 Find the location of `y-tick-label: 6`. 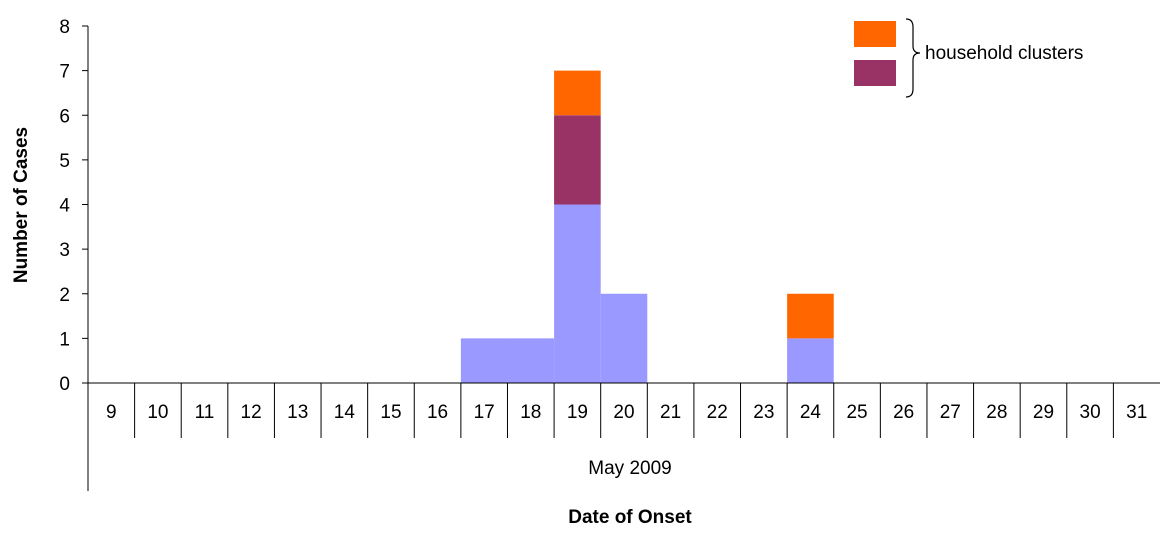

y-tick-label: 6 is located at coordinates (64, 116).